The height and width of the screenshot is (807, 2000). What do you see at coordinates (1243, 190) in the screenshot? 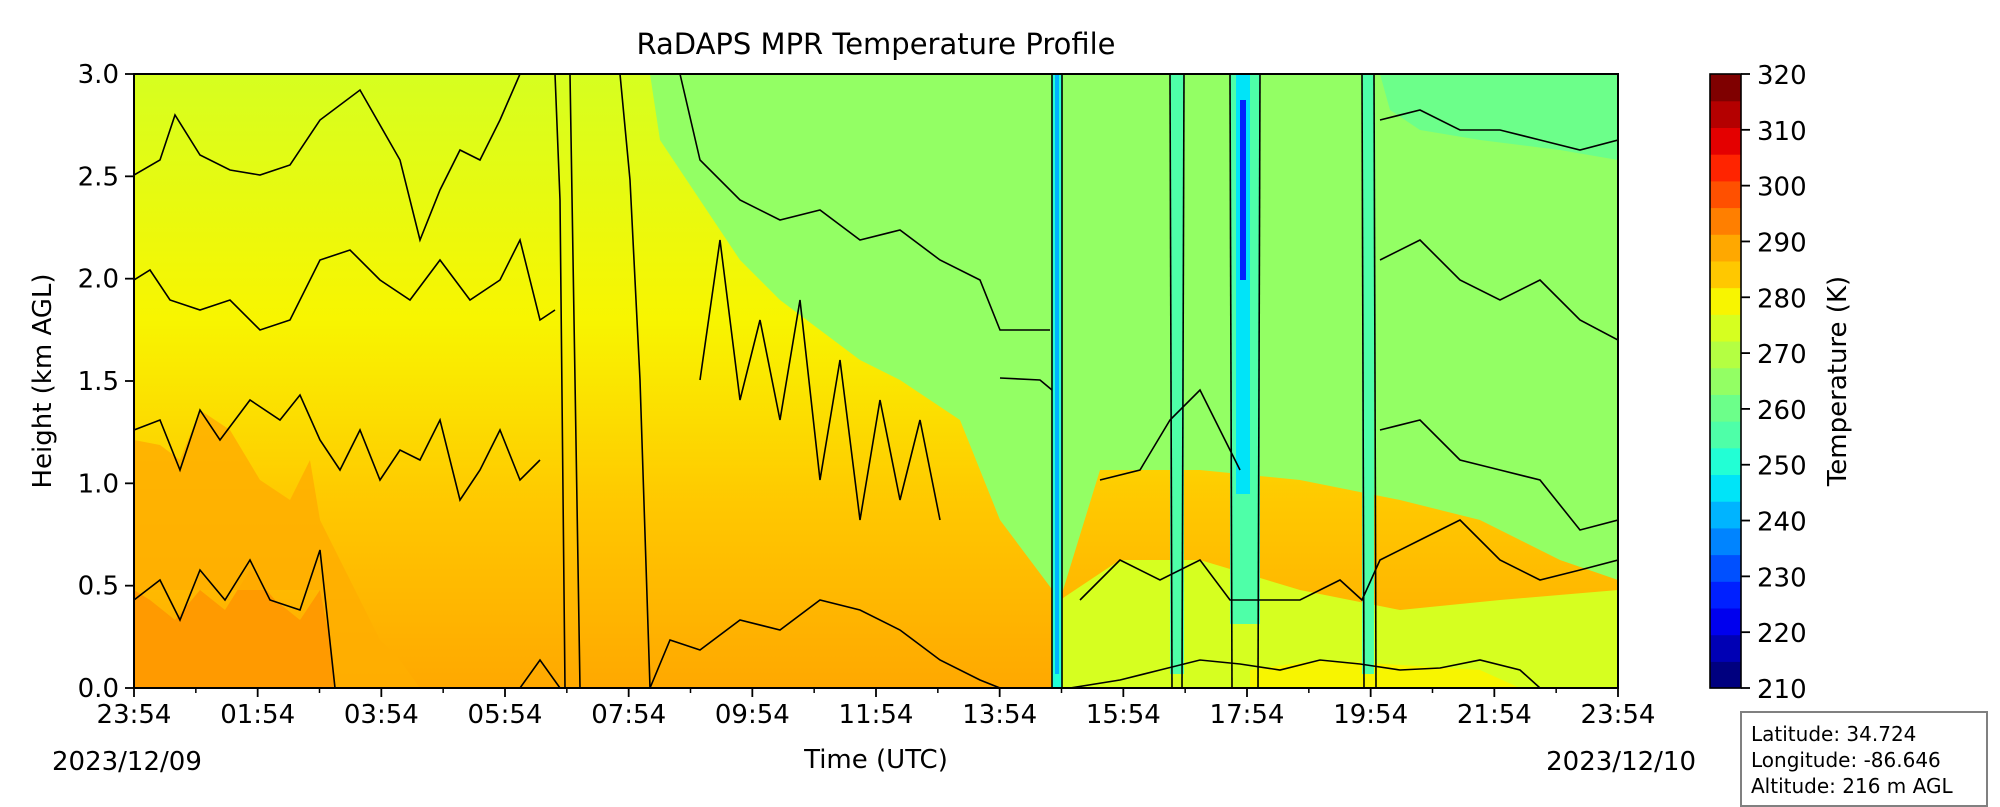
I see `cold-column-1800-deep` at bounding box center [1243, 190].